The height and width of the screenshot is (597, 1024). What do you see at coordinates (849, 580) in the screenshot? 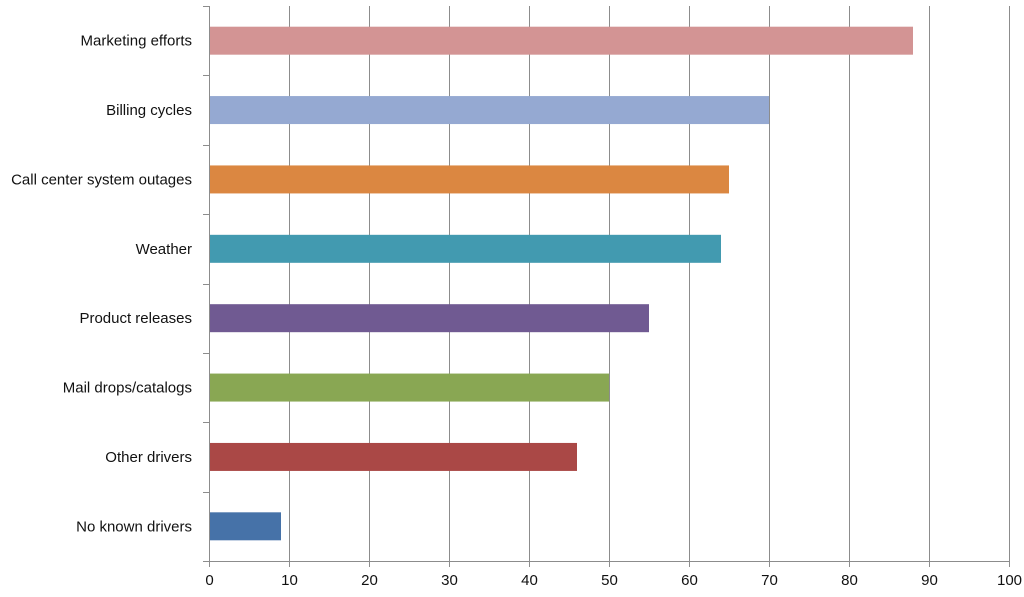
I see `x-tick-label: 80` at bounding box center [849, 580].